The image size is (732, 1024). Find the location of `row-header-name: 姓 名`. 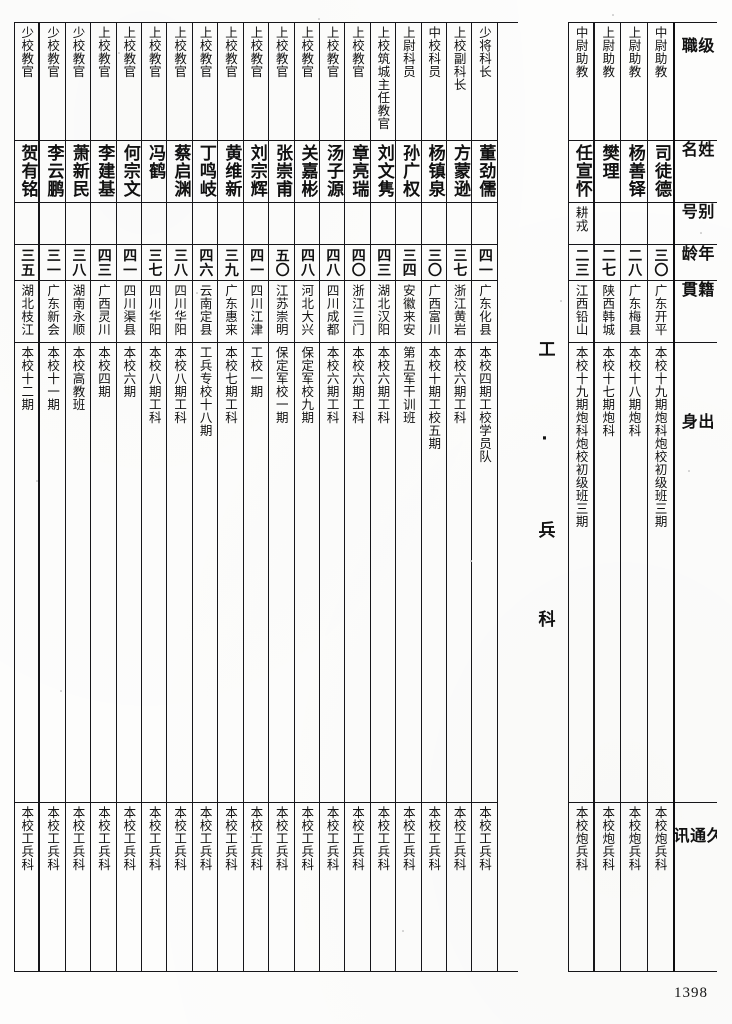

row-header-name: 姓 名 is located at coordinates (695, 172).